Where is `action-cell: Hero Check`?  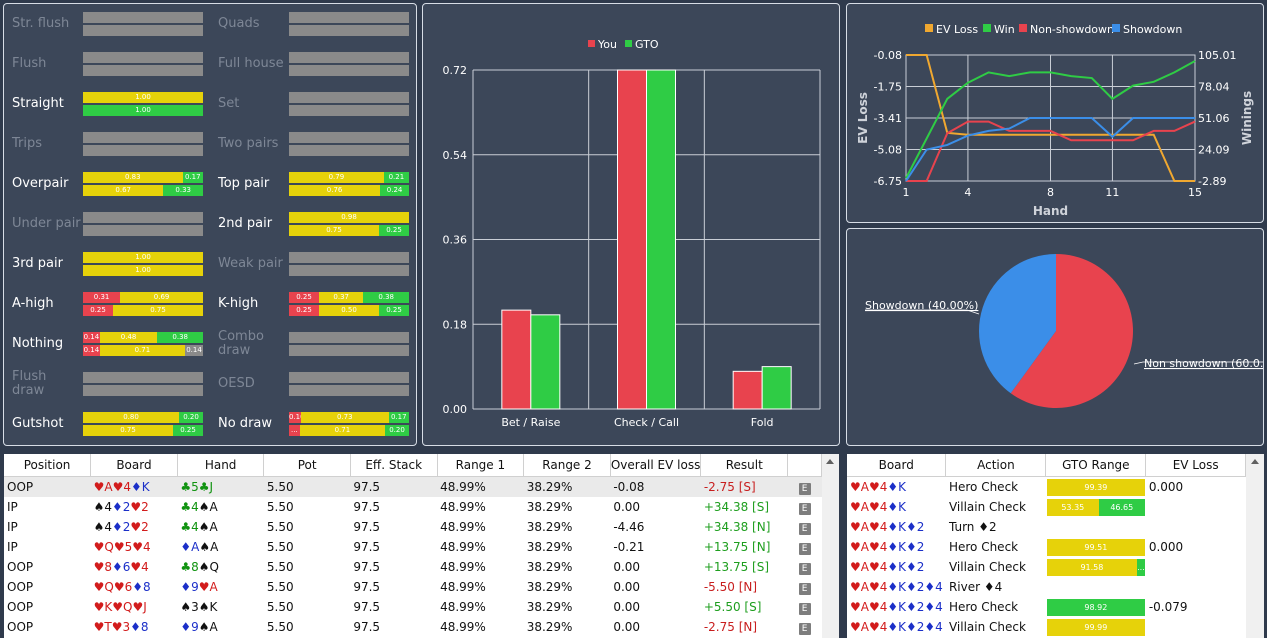
action-cell: Hero Check is located at coordinates (983, 547).